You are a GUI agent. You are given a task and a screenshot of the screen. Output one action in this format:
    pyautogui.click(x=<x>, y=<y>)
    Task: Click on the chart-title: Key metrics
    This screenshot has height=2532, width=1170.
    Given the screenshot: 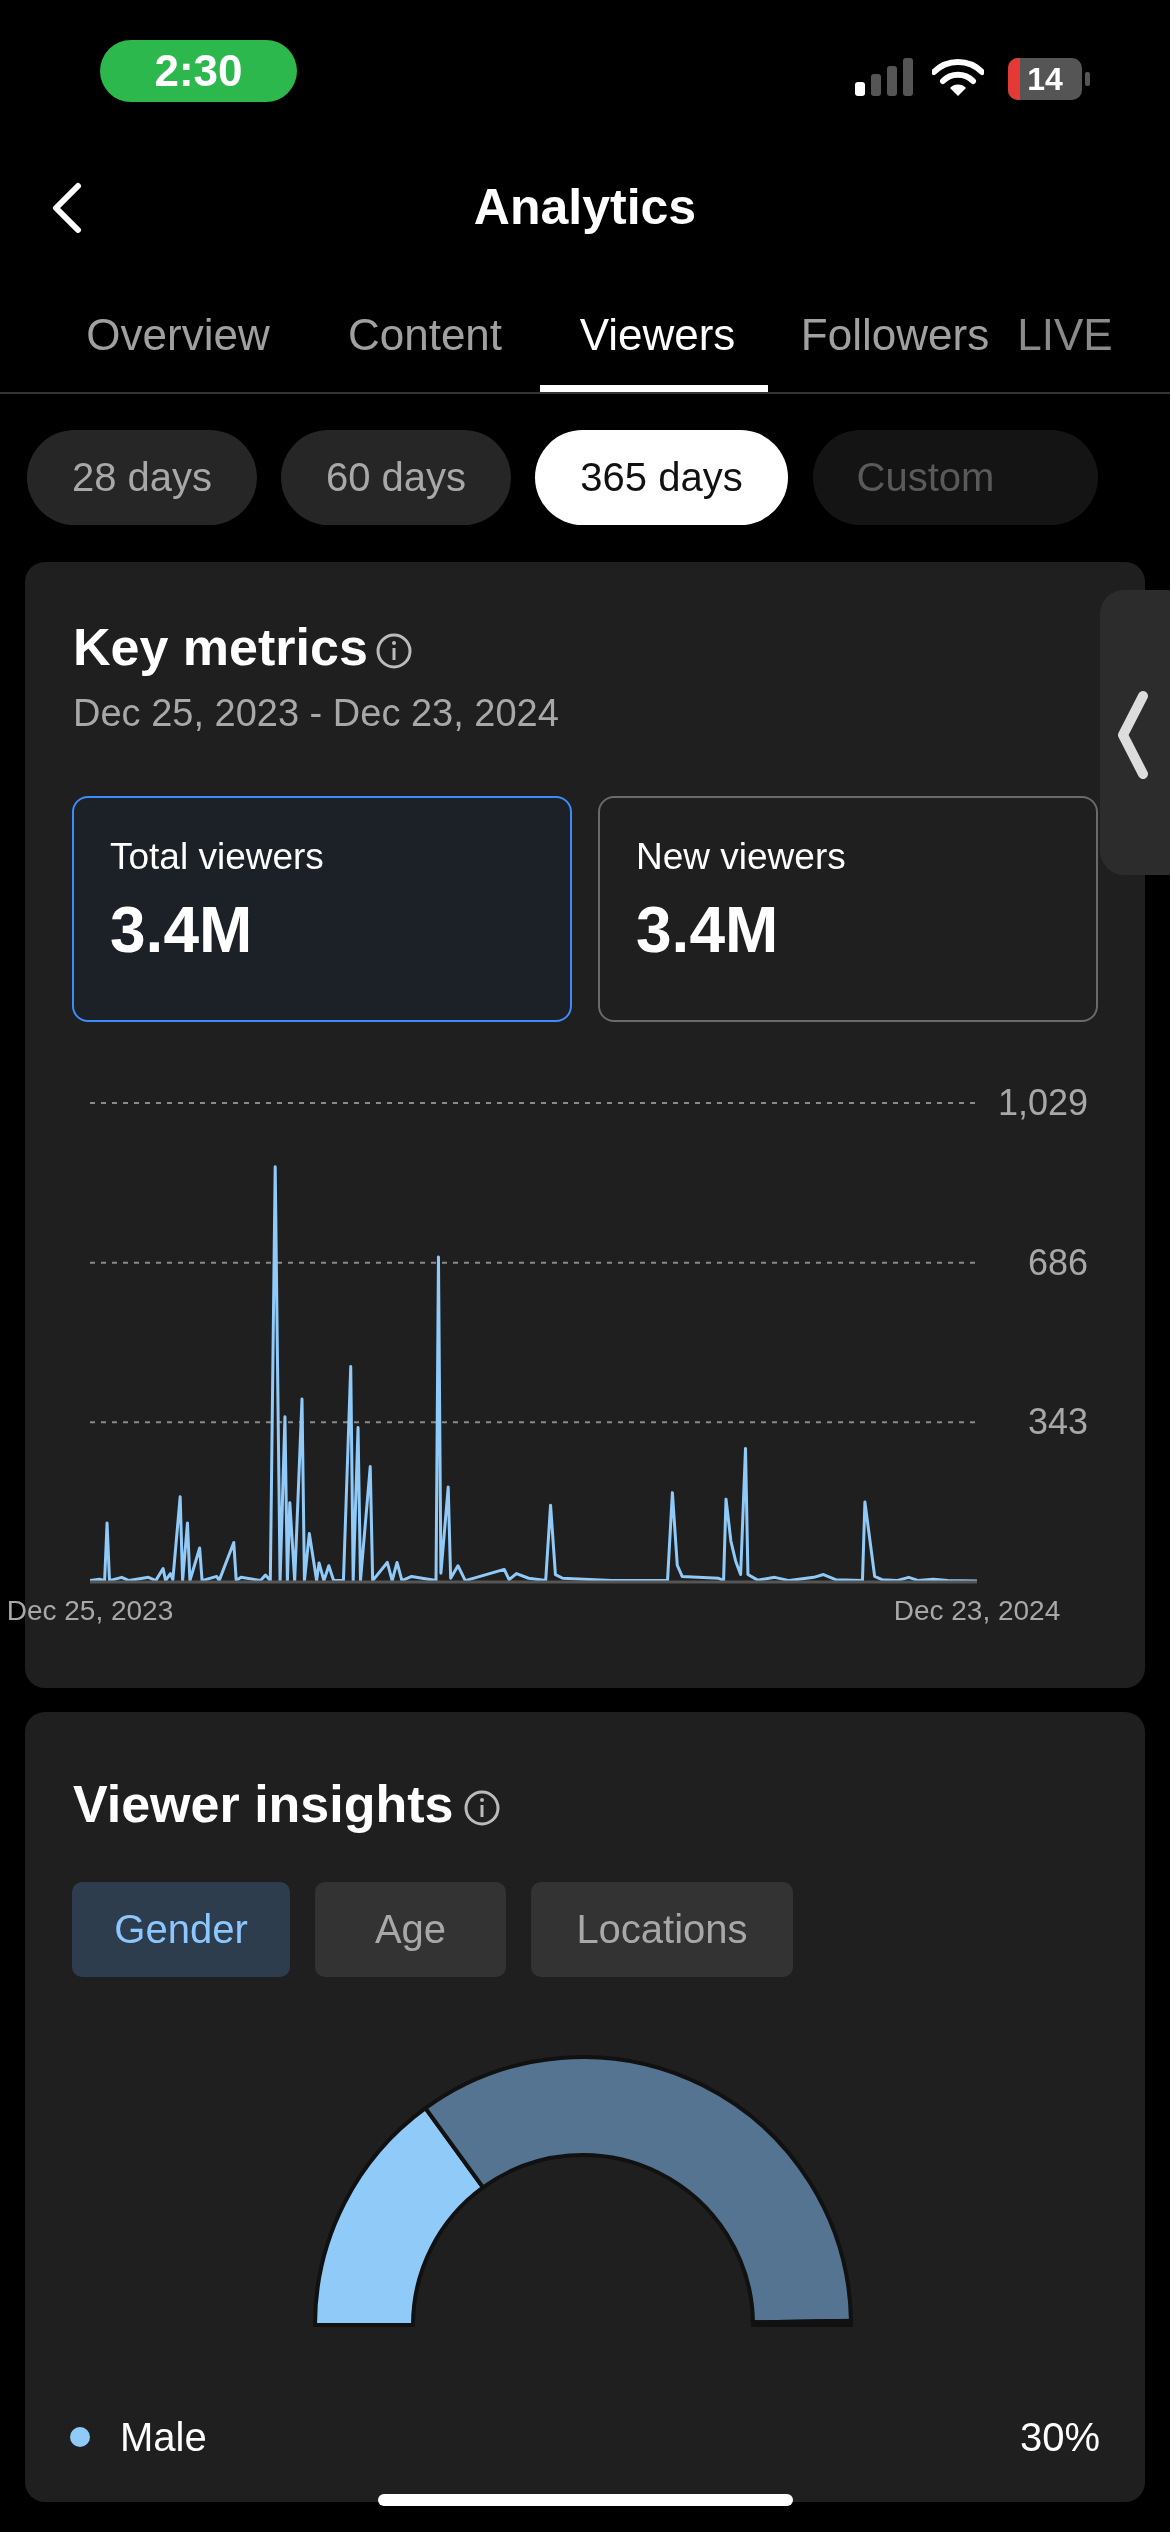 What is the action you would take?
    pyautogui.click(x=220, y=647)
    